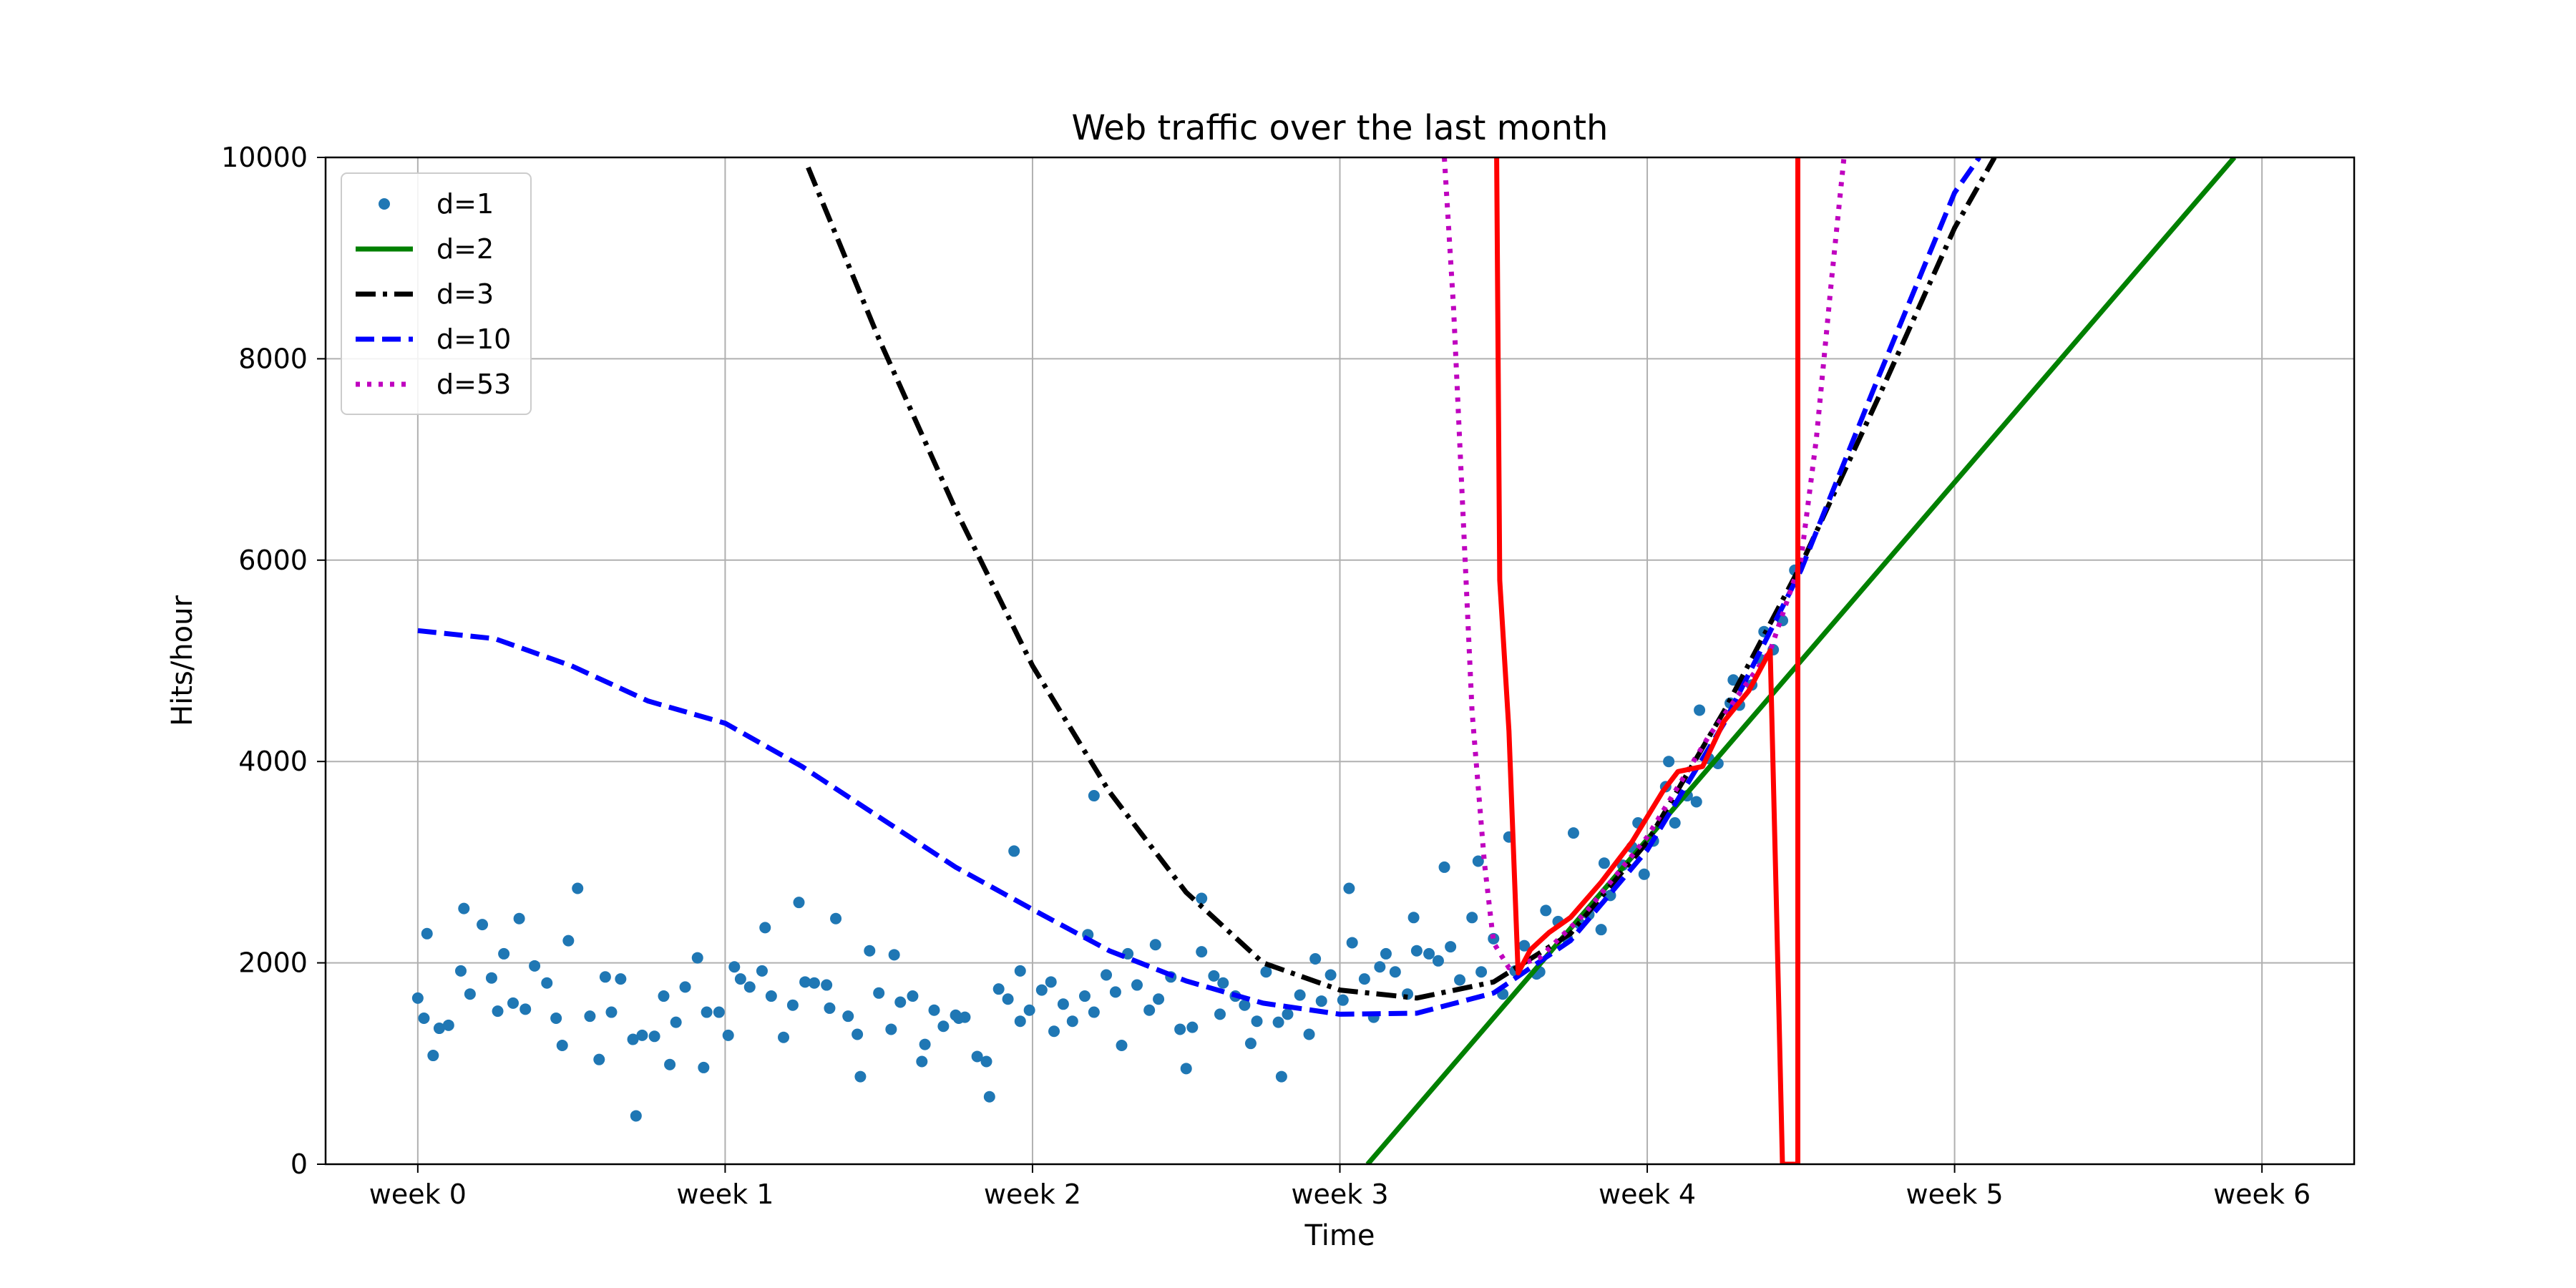 The height and width of the screenshot is (1288, 2576). I want to click on legend-label: d=1, so click(465, 204).